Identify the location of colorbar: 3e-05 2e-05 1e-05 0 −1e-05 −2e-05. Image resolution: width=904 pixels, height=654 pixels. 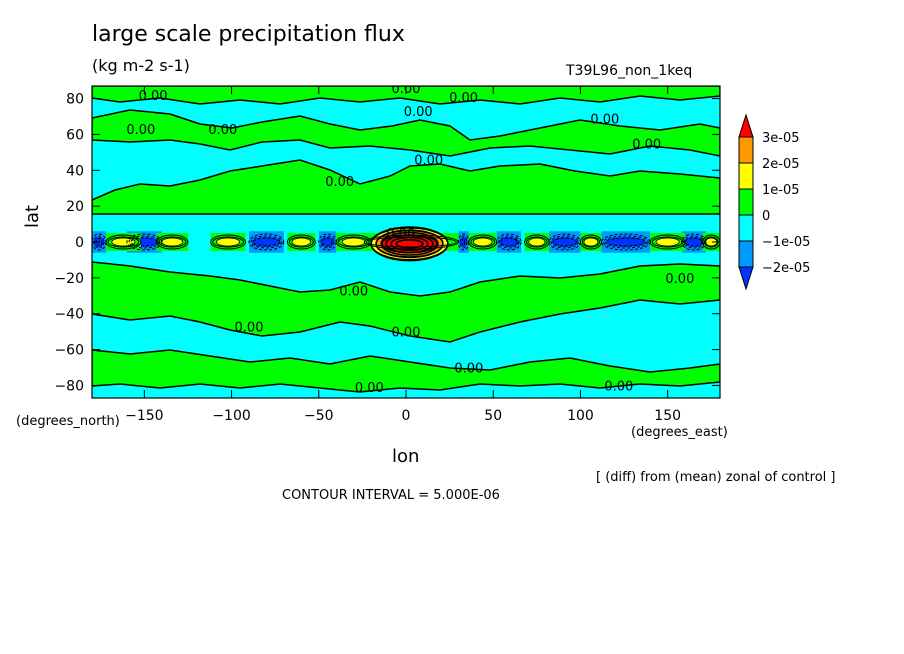
(774, 202).